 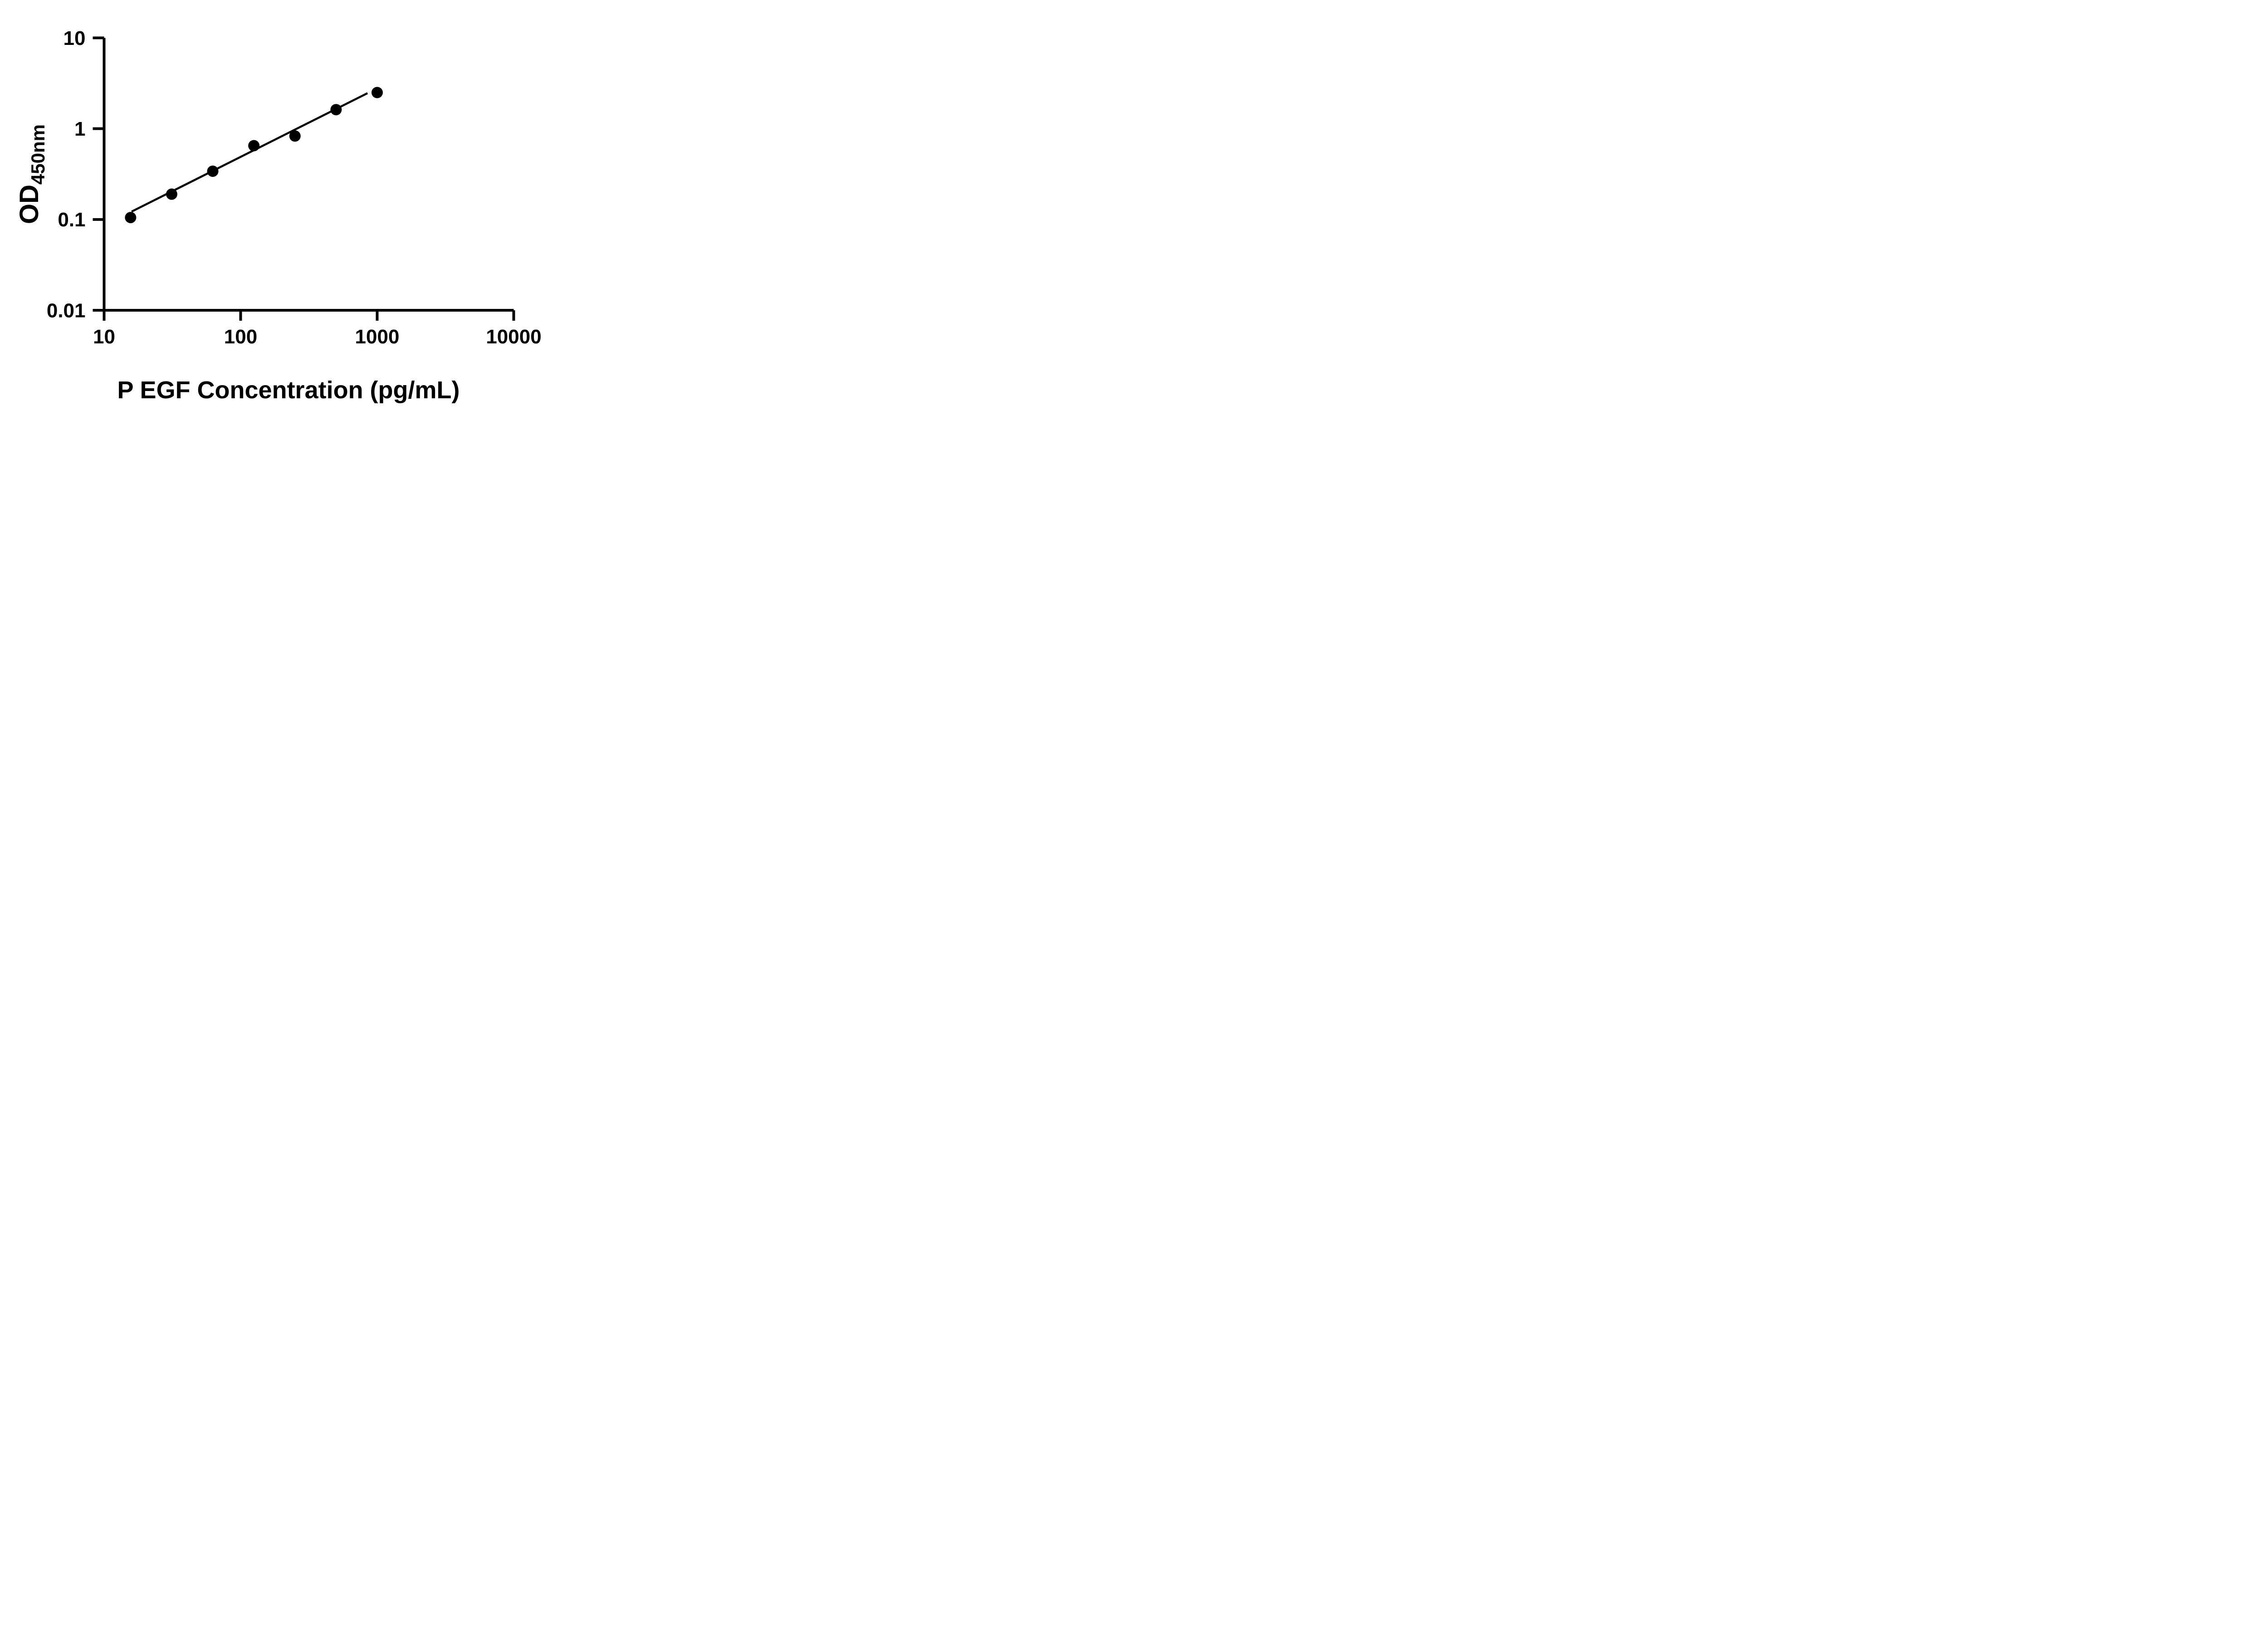 I want to click on x-tick-label: 10, so click(x=104, y=337).